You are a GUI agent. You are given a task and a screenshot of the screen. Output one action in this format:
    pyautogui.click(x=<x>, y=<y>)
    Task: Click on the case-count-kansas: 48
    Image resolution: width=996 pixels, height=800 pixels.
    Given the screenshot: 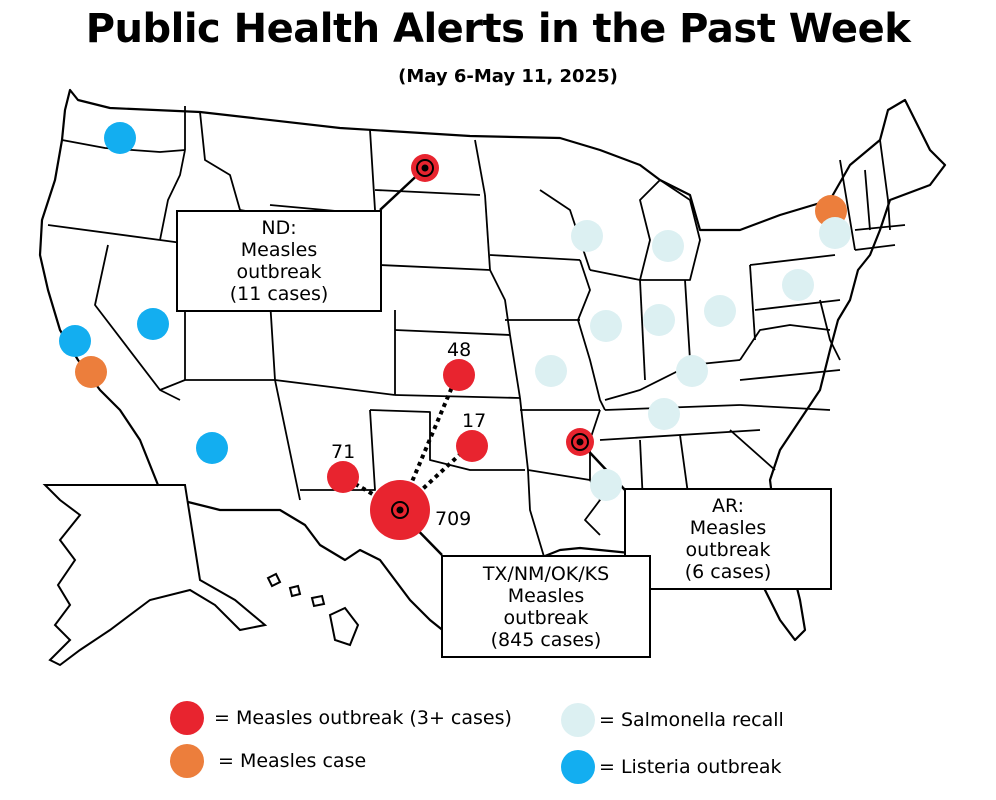 What is the action you would take?
    pyautogui.click(x=459, y=350)
    